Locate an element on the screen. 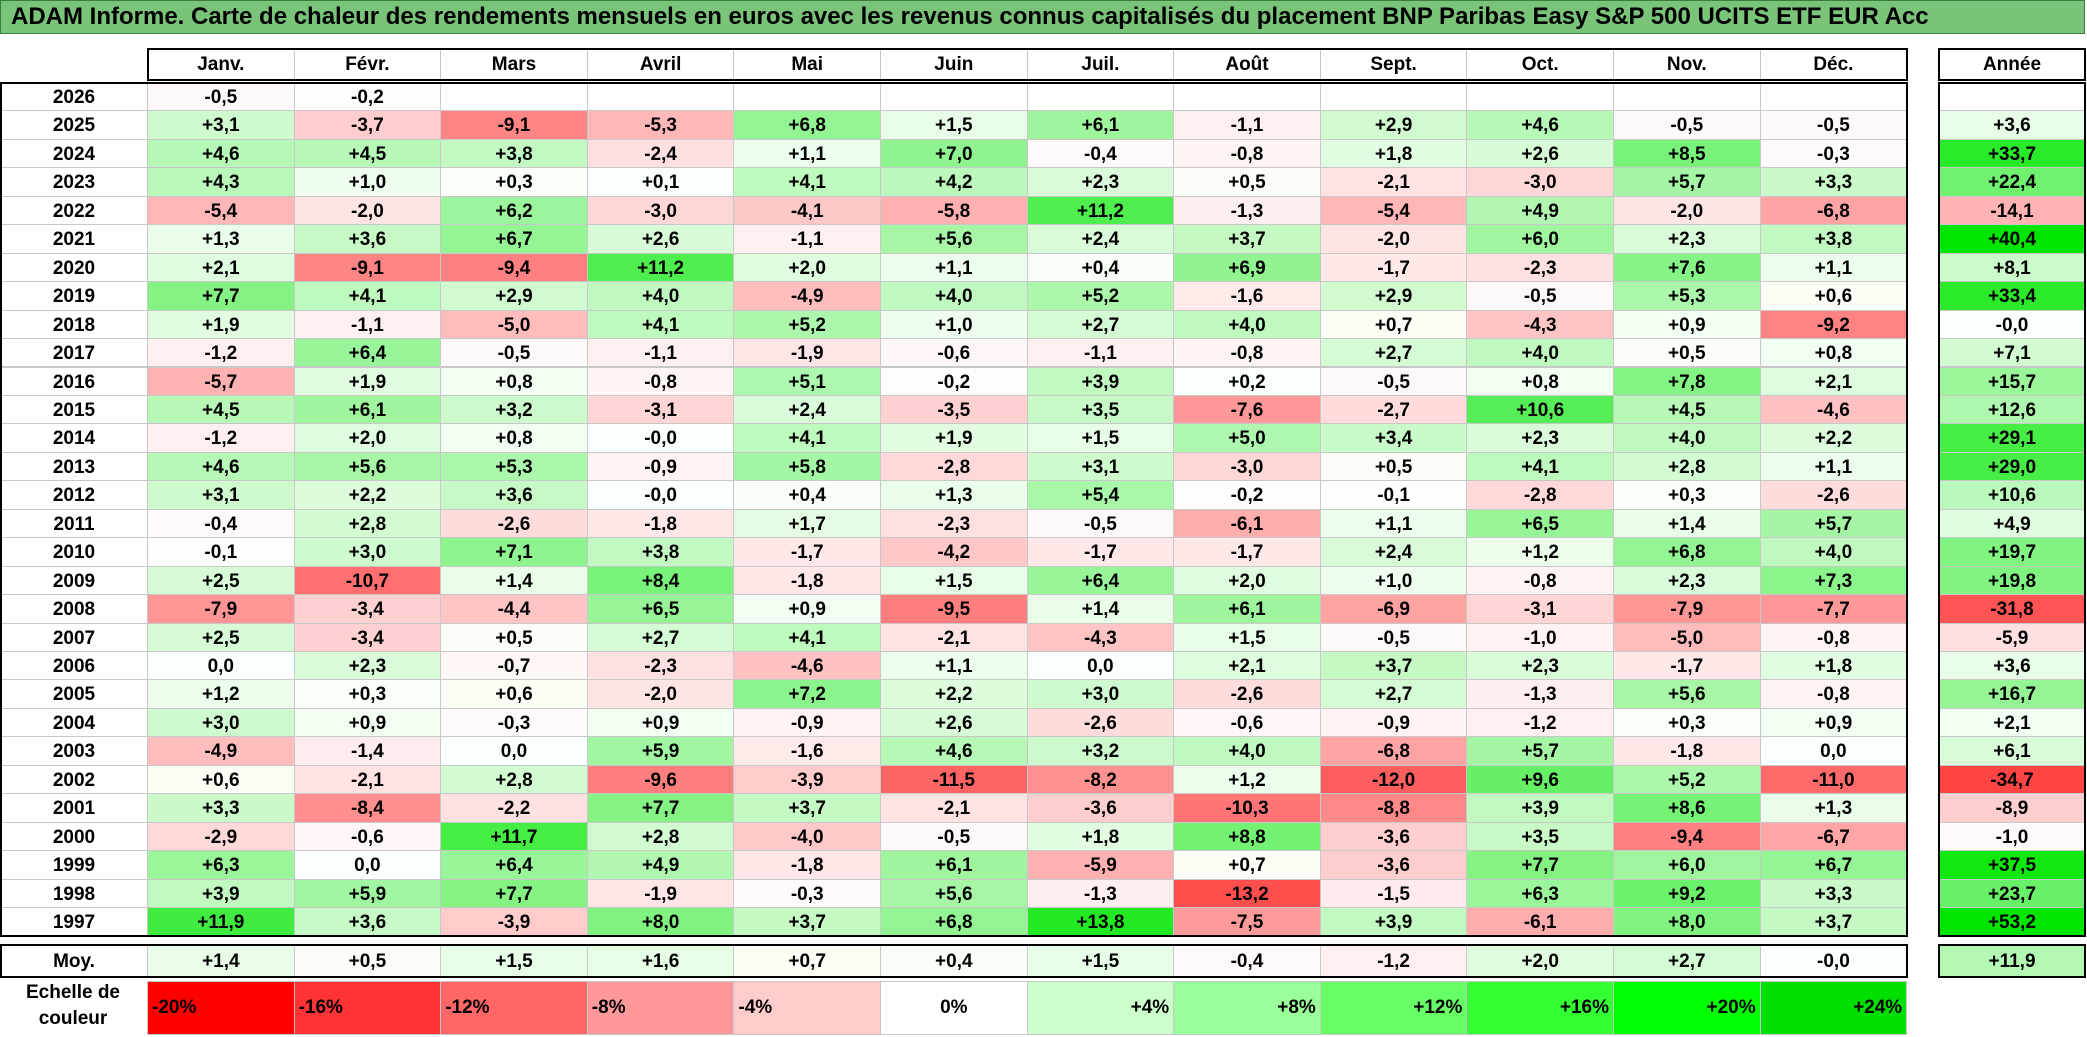  heatmap-cell: +4,5 is located at coordinates (1687, 409).